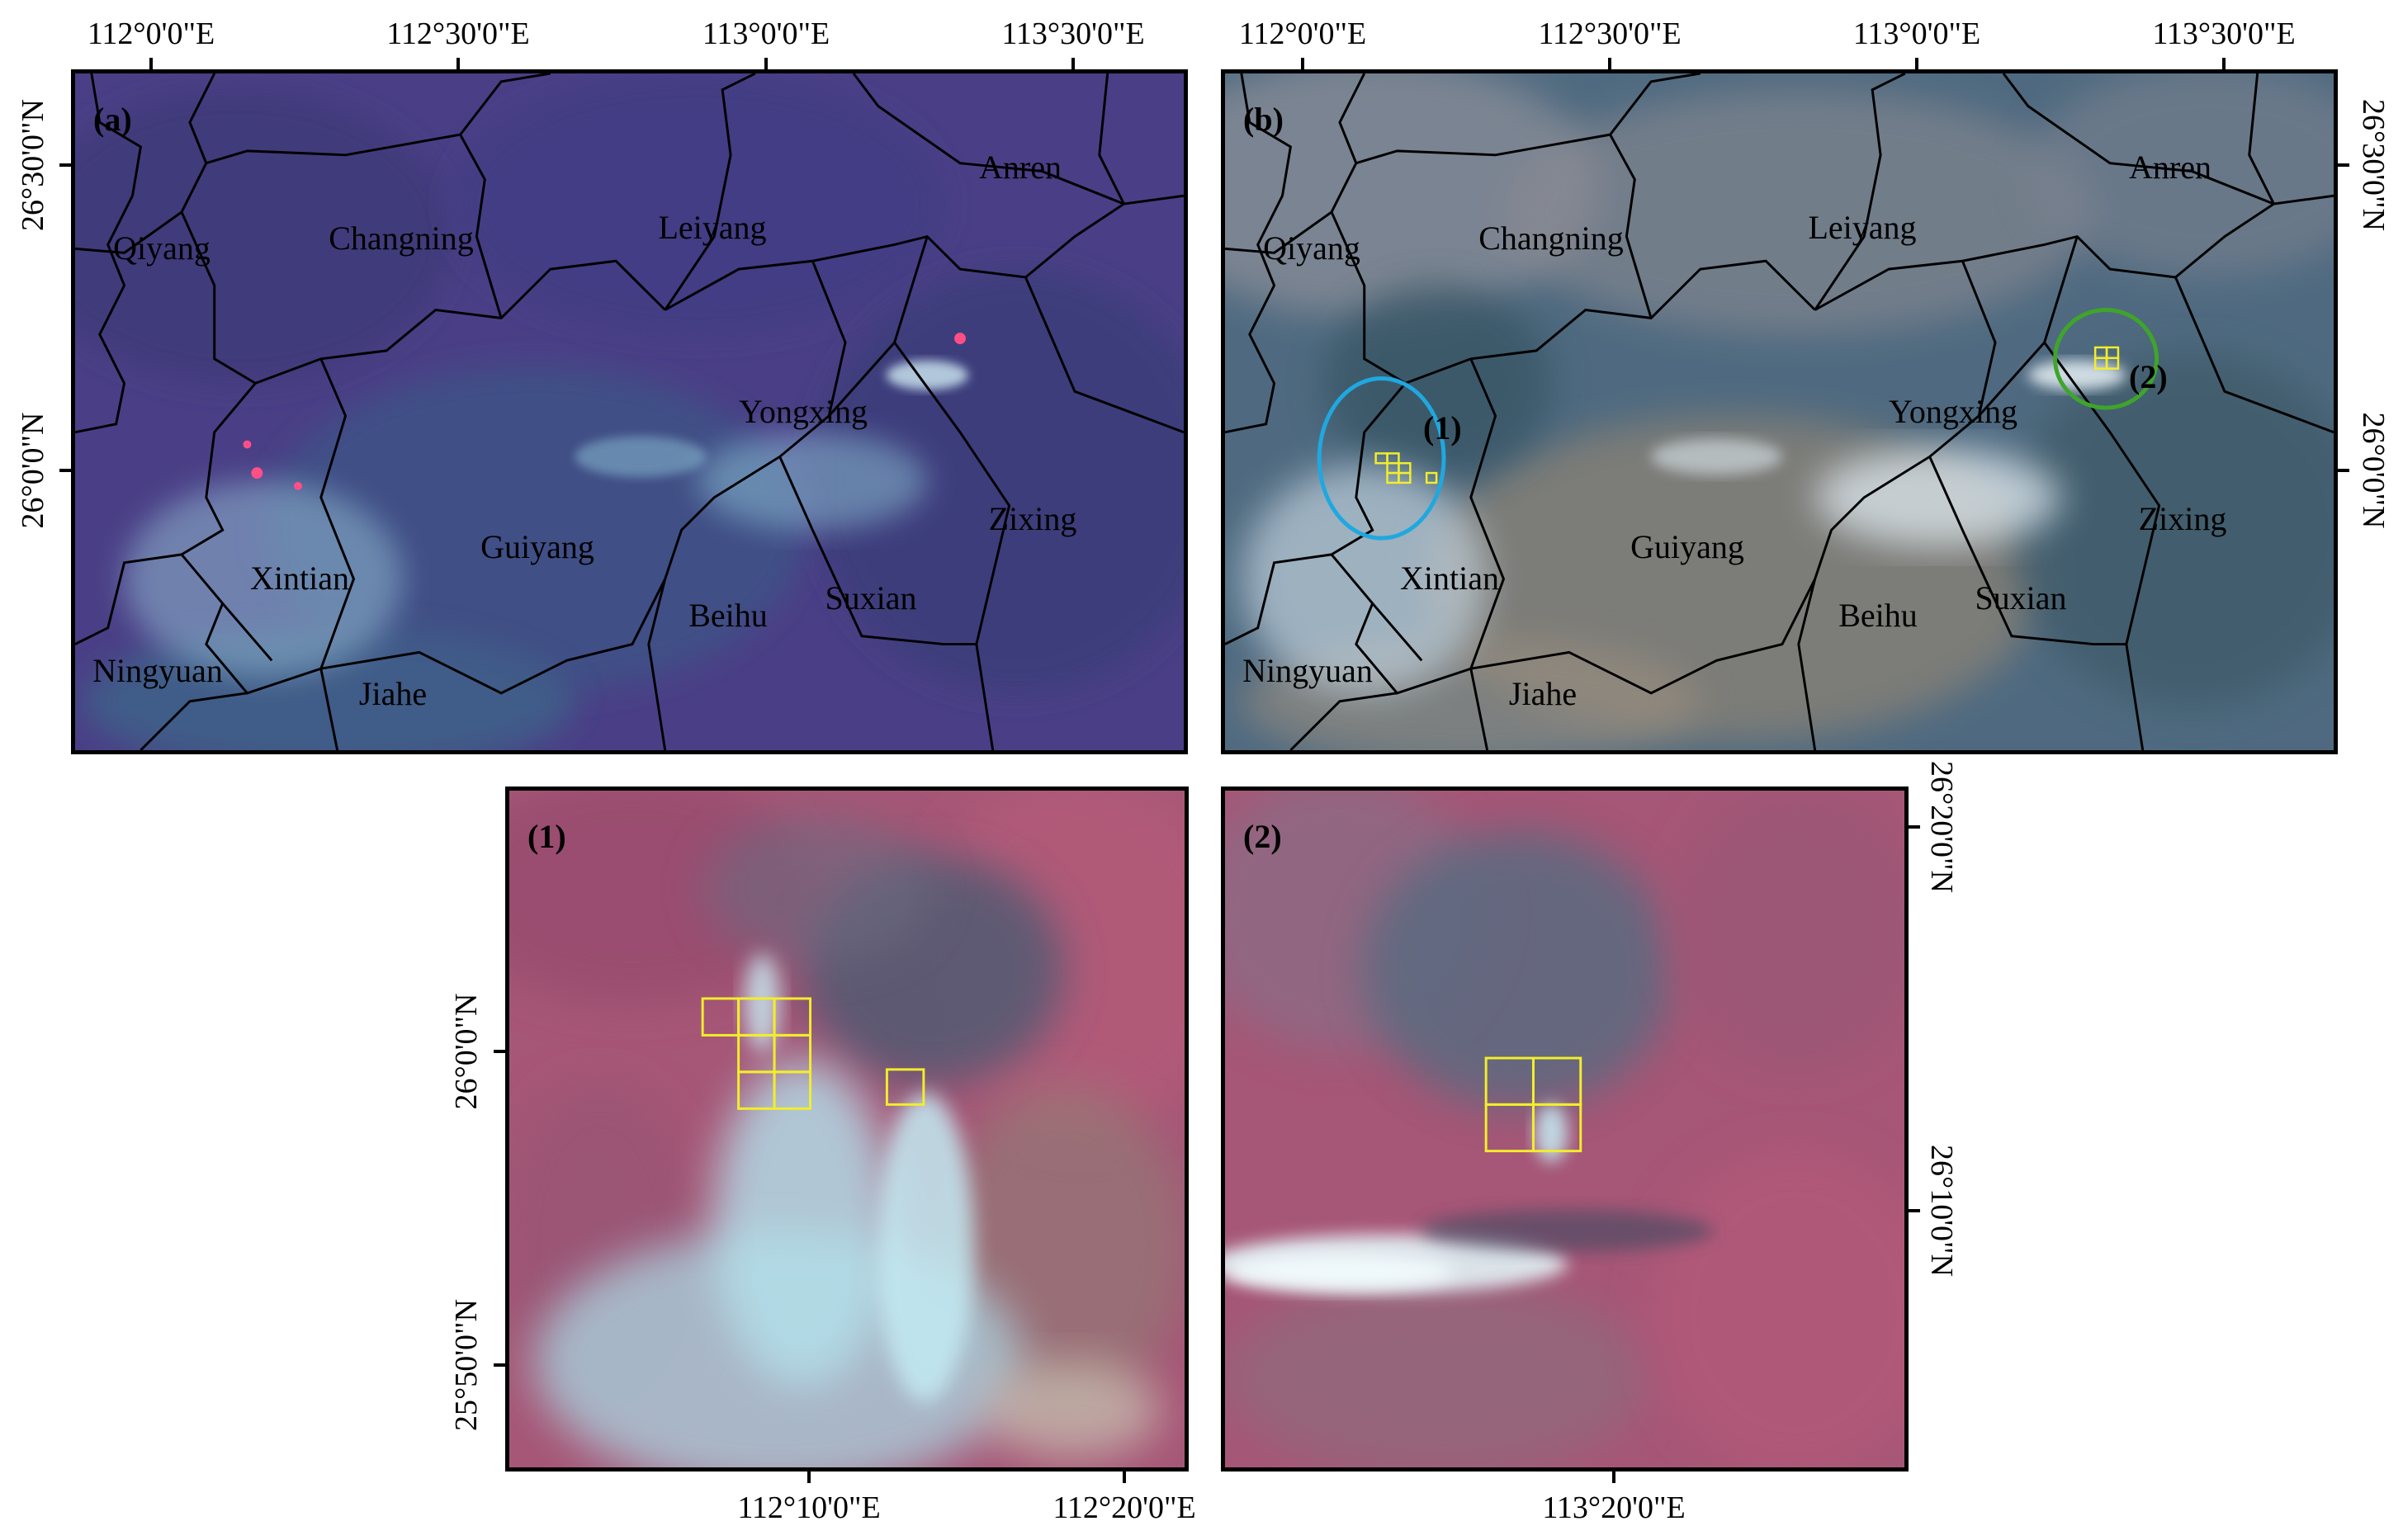 This screenshot has height=1540, width=2403. What do you see at coordinates (1878, 615) in the screenshot?
I see `county-label-beihu-b: Beihu` at bounding box center [1878, 615].